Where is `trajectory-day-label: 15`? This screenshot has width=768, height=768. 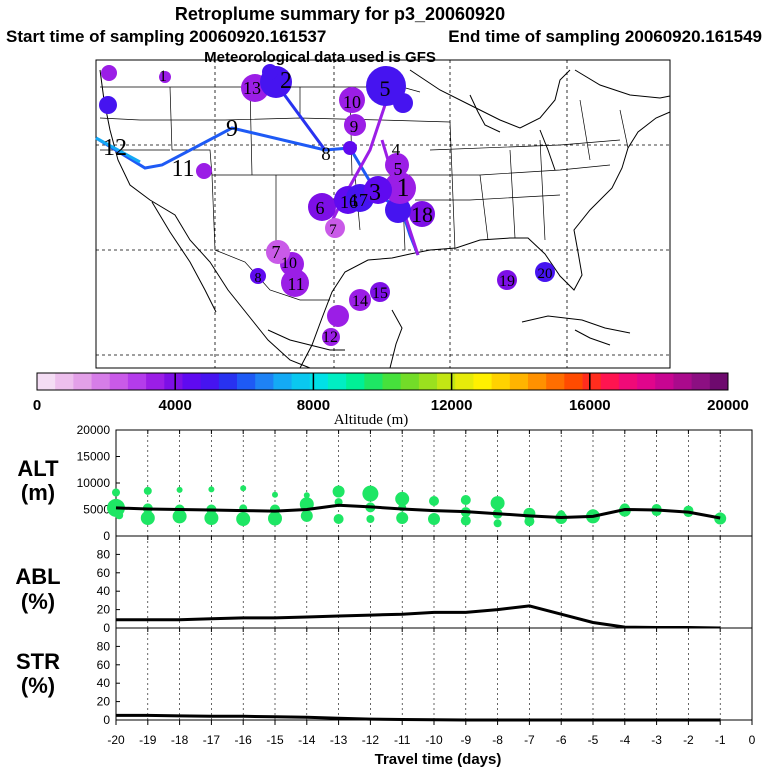
trajectory-day-label: 15 is located at coordinates (380, 293).